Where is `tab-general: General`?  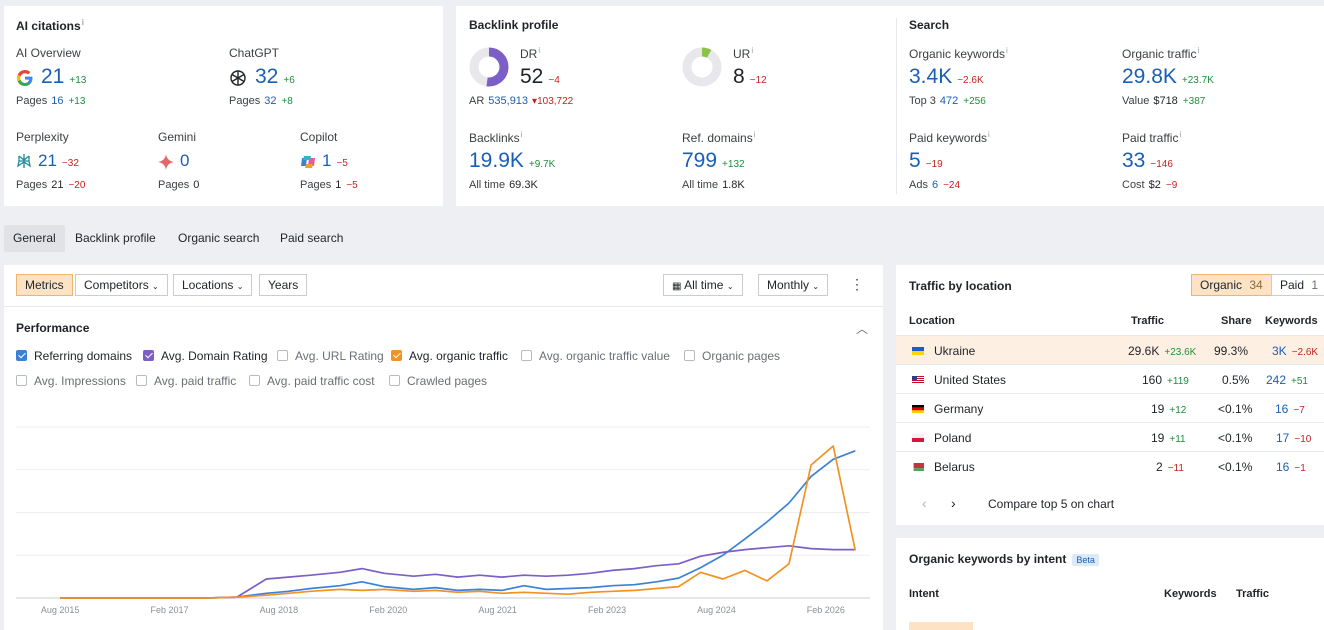 tab-general: General is located at coordinates (34, 238).